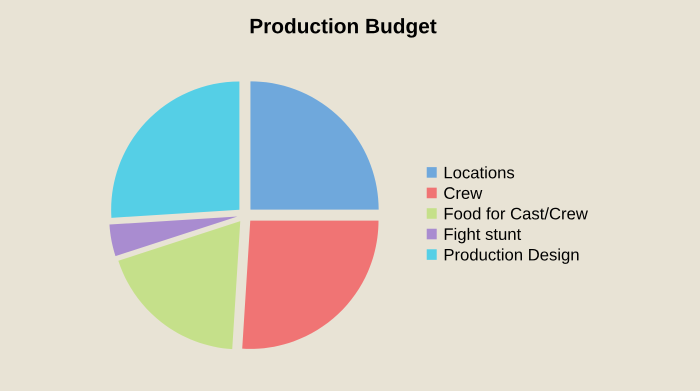  I want to click on legend-label: Fight stunt, so click(483, 236).